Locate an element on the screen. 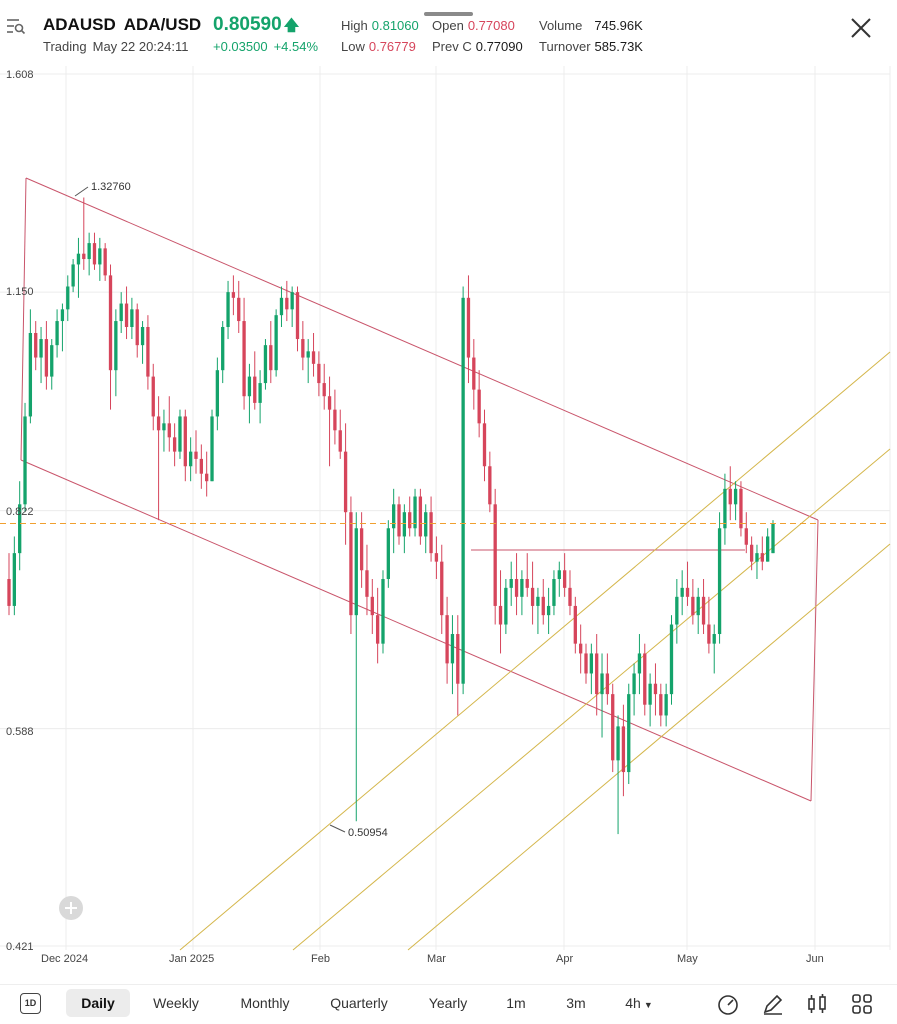 Image resolution: width=897 pixels, height=1024 pixels. grid-layout-icon is located at coordinates (862, 1004).